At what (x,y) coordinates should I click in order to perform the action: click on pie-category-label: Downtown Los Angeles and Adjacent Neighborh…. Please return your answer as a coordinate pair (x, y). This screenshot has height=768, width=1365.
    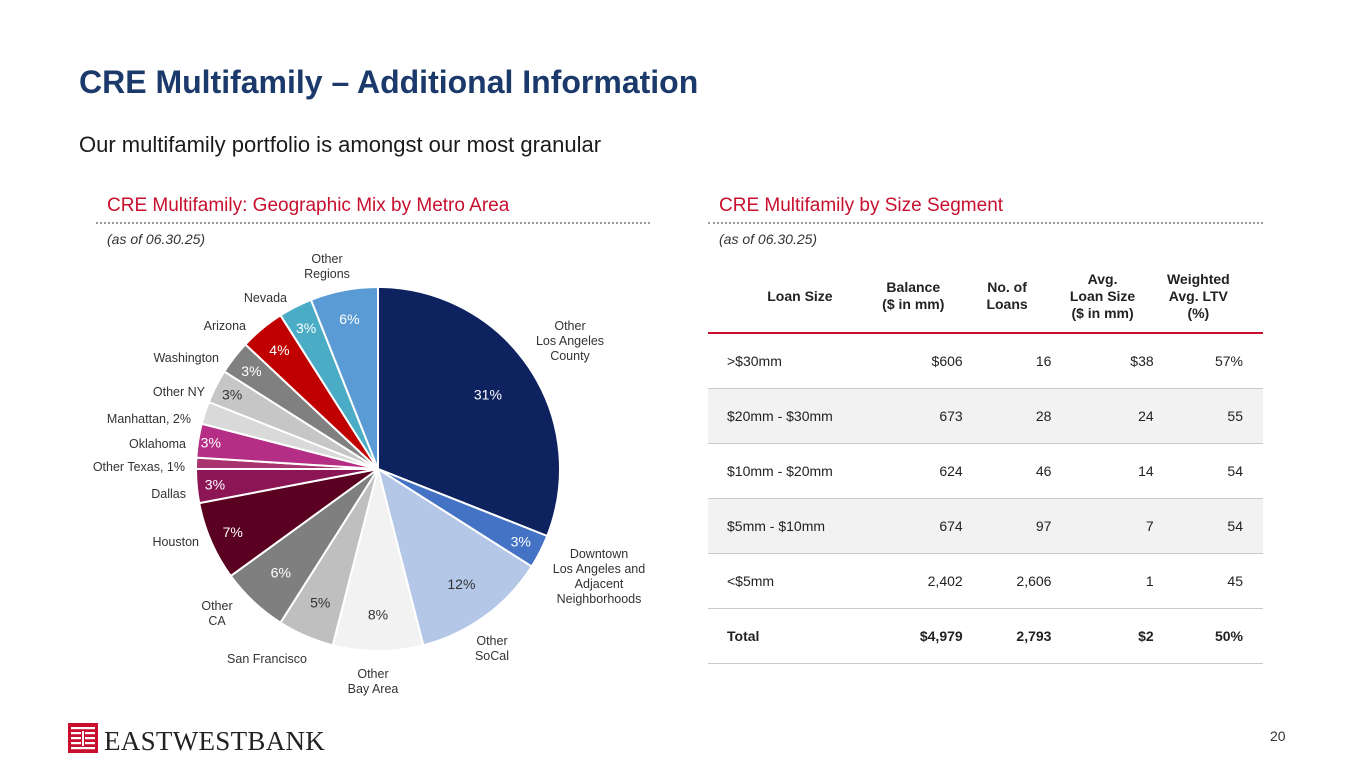
    Looking at the image, I should click on (599, 576).